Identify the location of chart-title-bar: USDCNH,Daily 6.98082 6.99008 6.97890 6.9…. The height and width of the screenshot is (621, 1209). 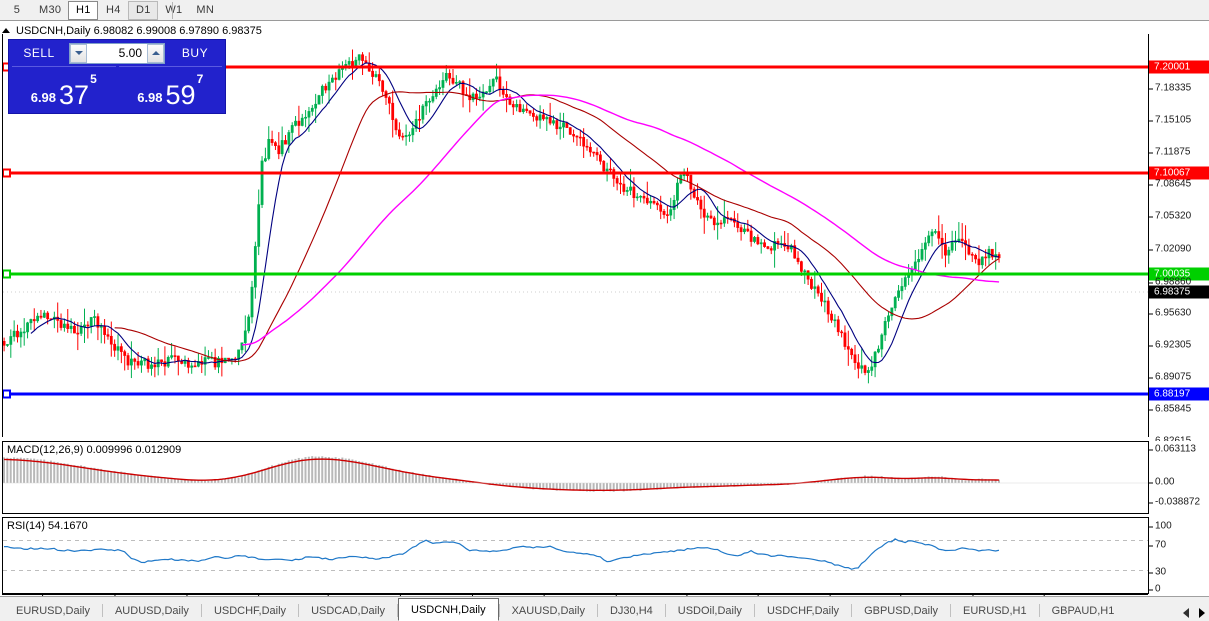
(132, 30).